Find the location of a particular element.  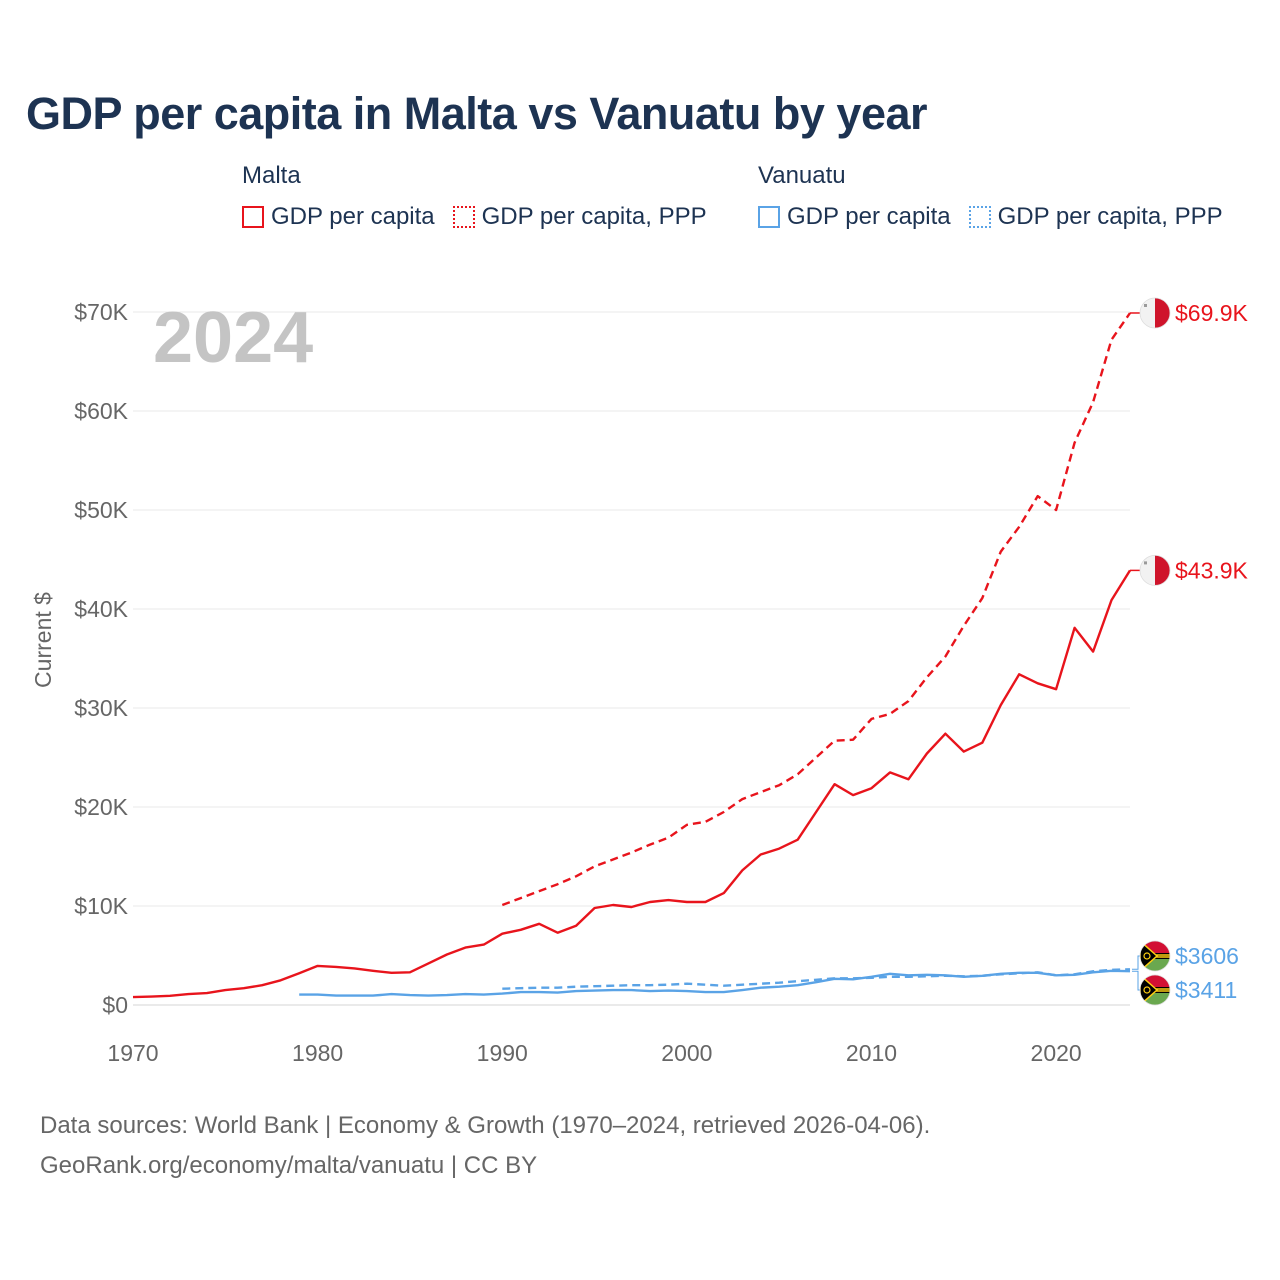

legend-item-malta-ppp: GDP per capita, PPP is located at coordinates (579, 217).